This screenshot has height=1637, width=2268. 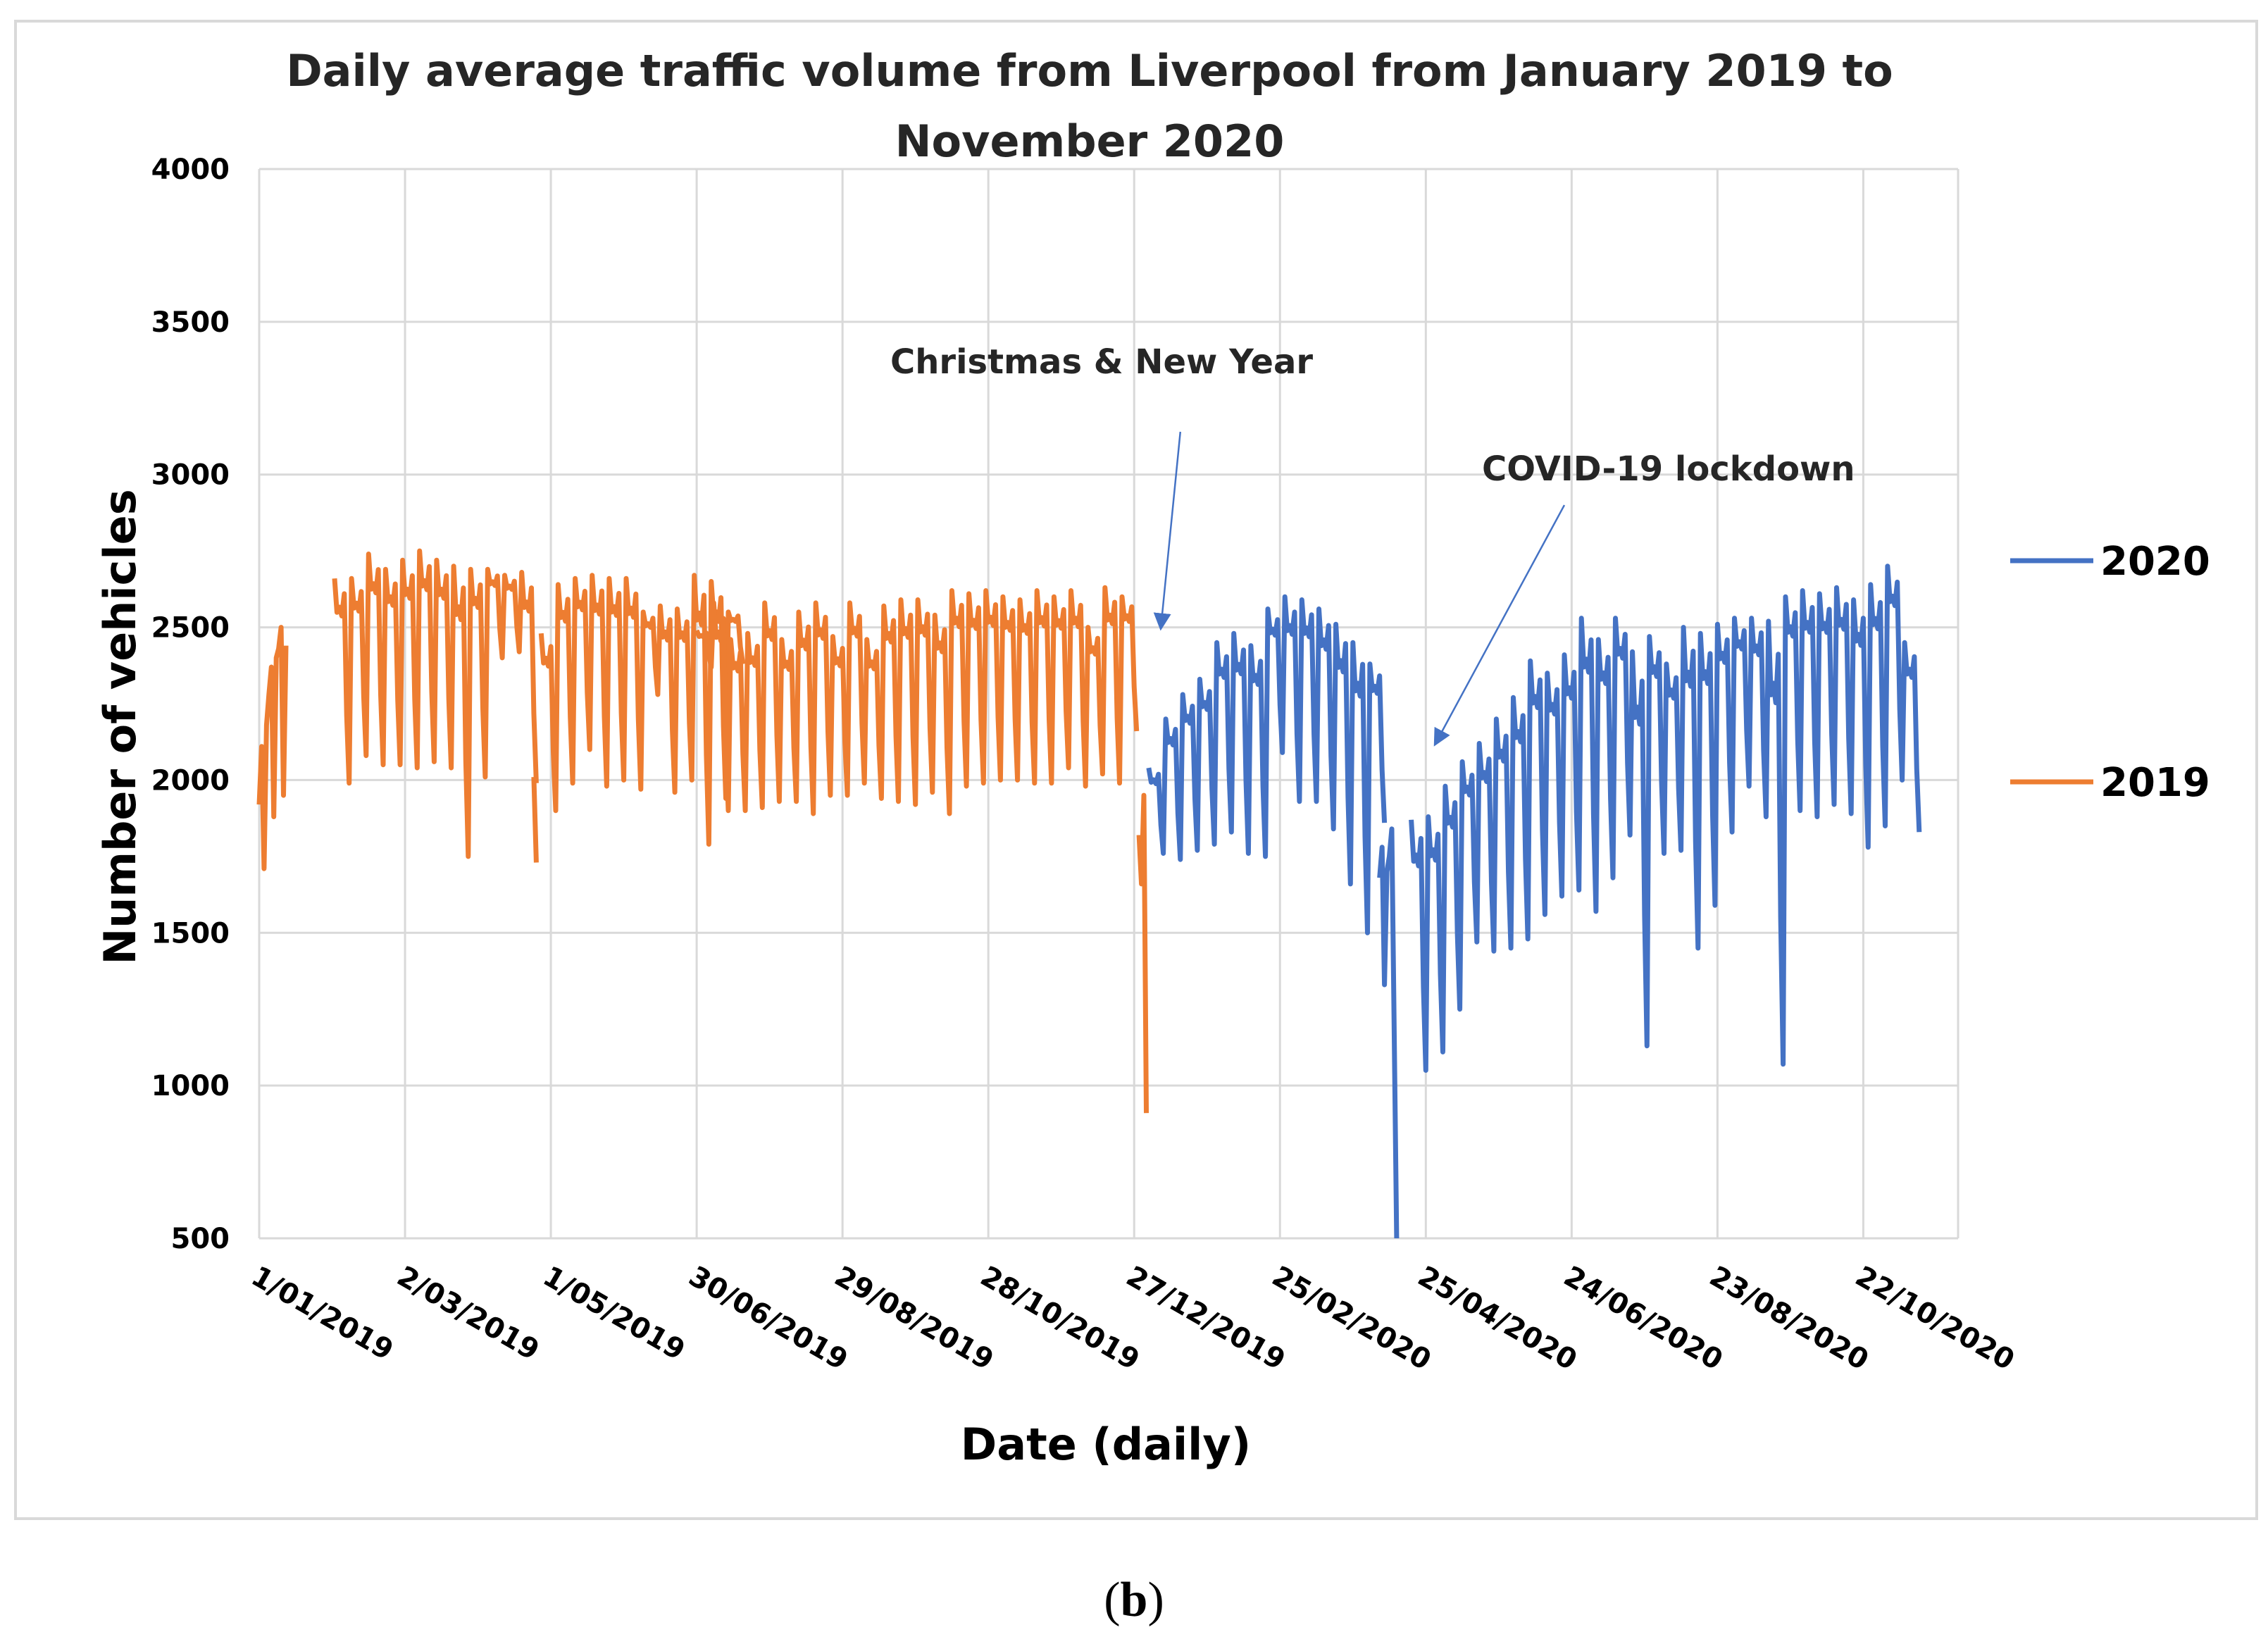 I want to click on x-tick-label: 30/06/2019, so click(x=768, y=1318).